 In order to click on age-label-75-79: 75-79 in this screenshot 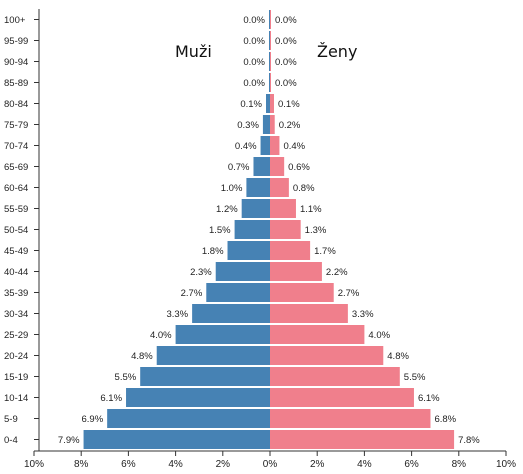, I will do `click(16, 125)`.